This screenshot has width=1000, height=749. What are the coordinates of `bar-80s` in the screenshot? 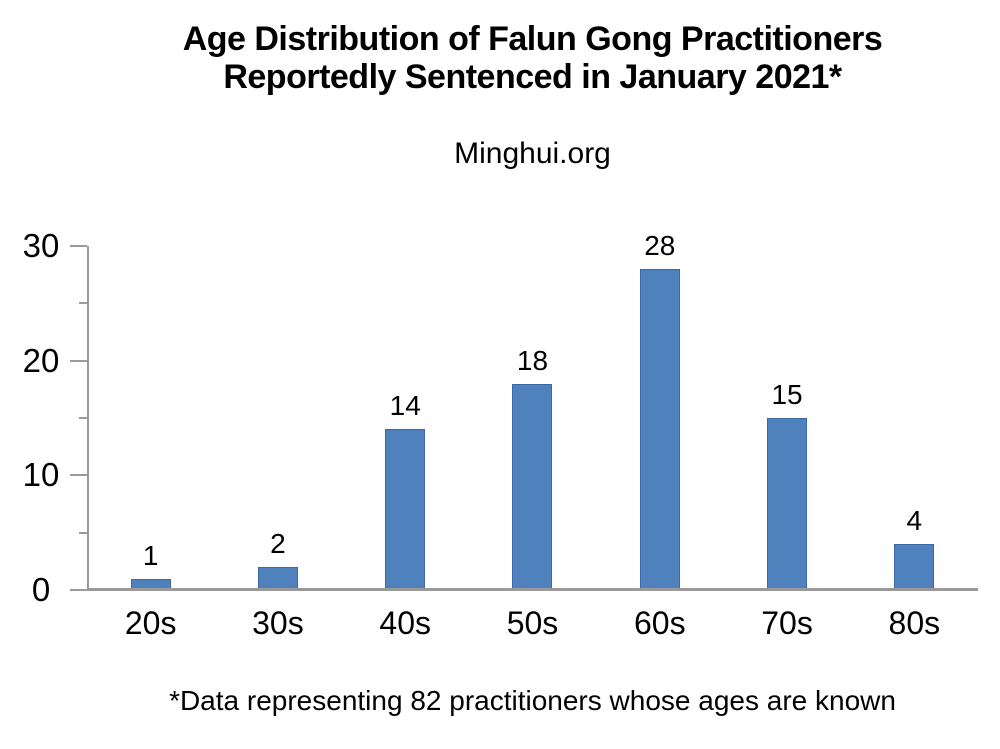 It's located at (914, 567).